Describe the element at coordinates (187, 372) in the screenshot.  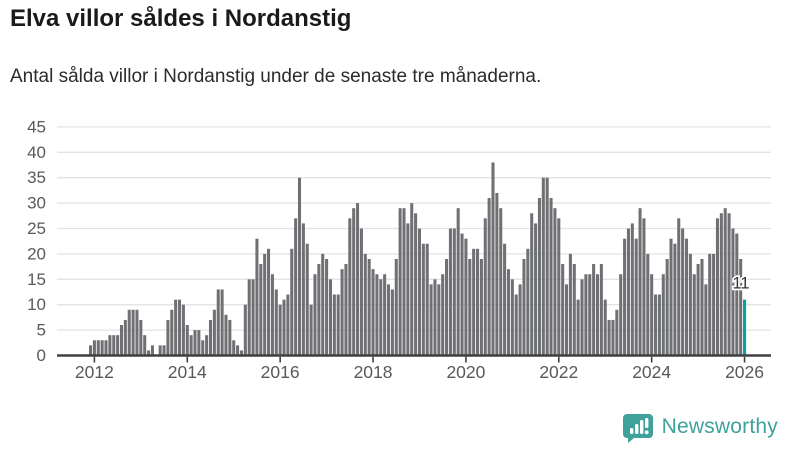
I see `x-axis-tick-label: 2014` at that location.